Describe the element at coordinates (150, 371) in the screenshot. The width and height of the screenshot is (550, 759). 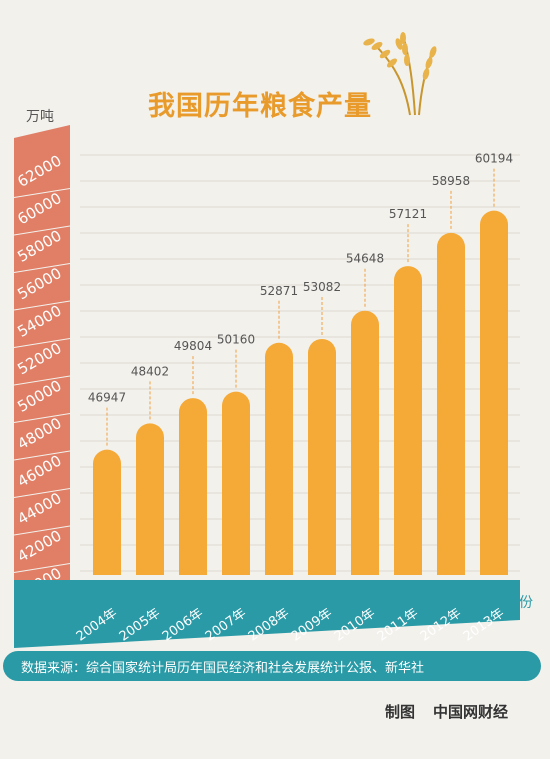
I see `value-label: 48402` at that location.